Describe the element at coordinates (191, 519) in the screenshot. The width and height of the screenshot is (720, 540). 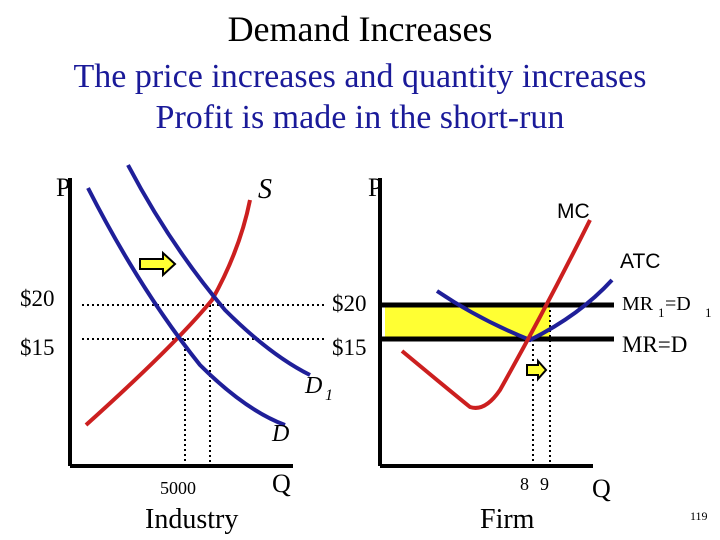
I see `industry-graph-label: Industry` at that location.